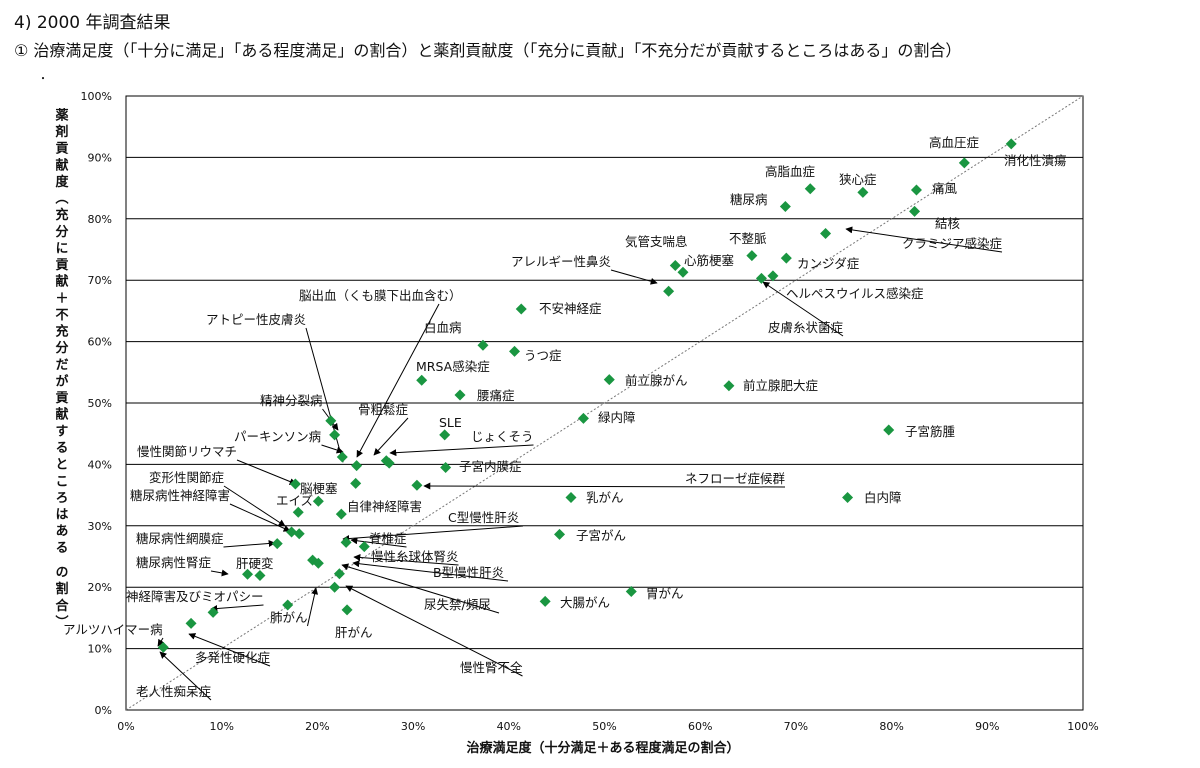 The image size is (1200, 768). I want to click on x-tick-label: 0%, so click(125, 726).